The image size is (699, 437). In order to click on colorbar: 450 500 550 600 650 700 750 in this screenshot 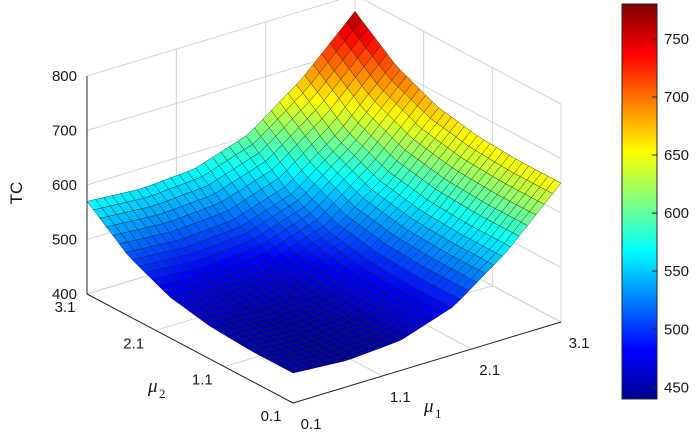, I will do `click(655, 201)`.